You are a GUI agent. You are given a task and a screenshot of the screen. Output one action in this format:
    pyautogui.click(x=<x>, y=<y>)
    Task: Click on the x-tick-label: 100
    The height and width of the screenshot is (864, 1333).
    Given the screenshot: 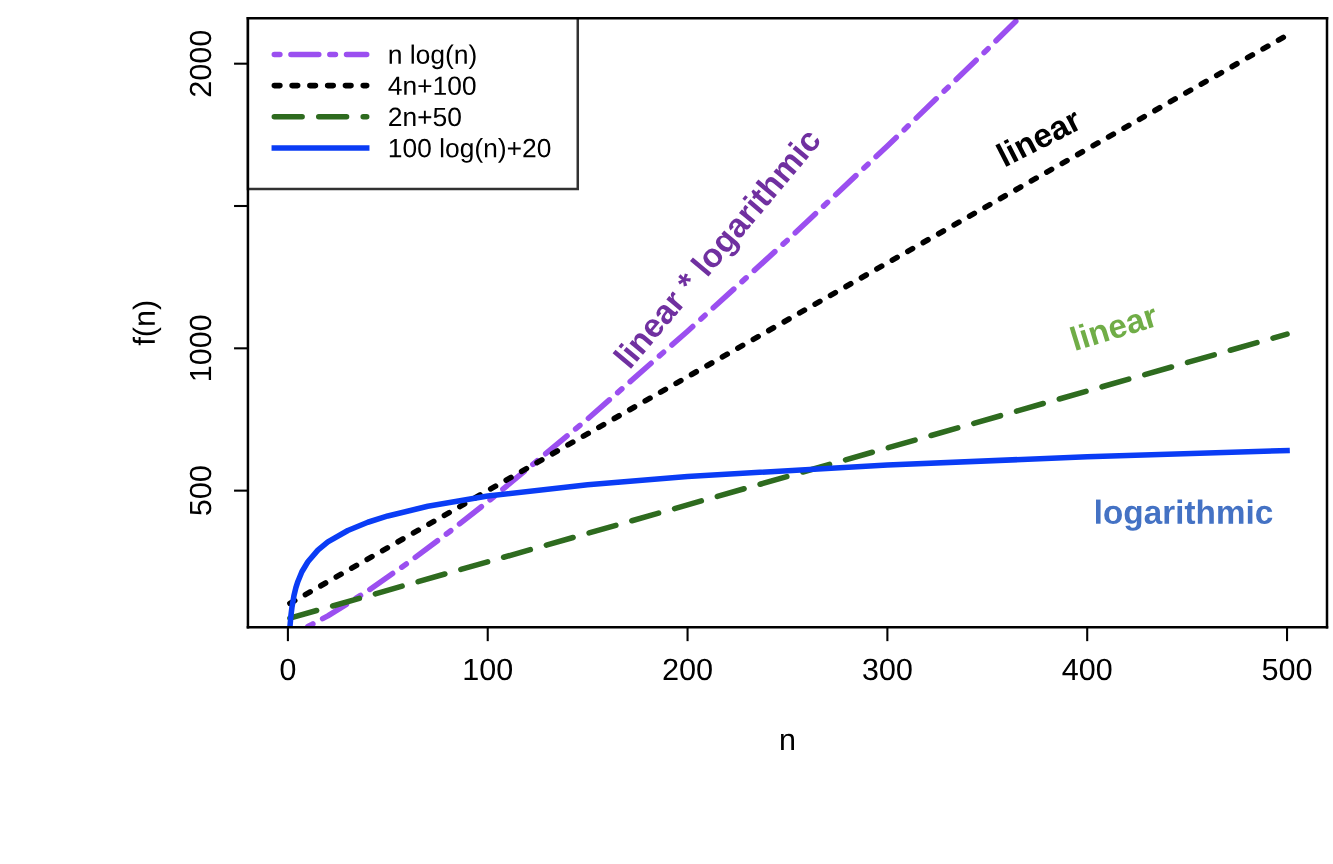 What is the action you would take?
    pyautogui.click(x=488, y=669)
    